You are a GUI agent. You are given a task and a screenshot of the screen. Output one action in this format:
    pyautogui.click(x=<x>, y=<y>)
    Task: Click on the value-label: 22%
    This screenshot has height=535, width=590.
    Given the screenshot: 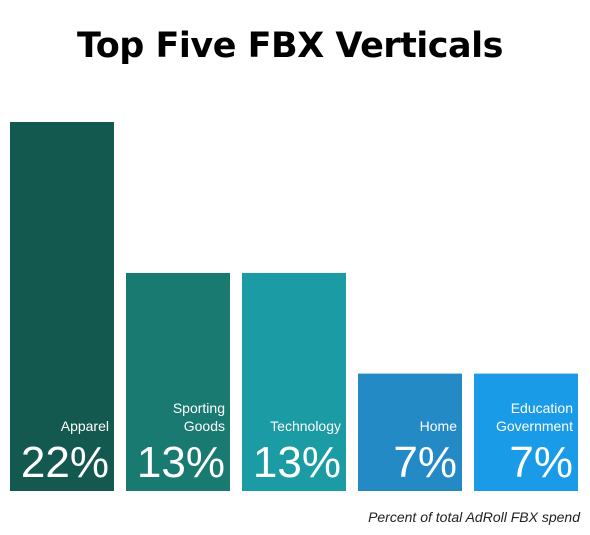 What is the action you would take?
    pyautogui.click(x=65, y=462)
    